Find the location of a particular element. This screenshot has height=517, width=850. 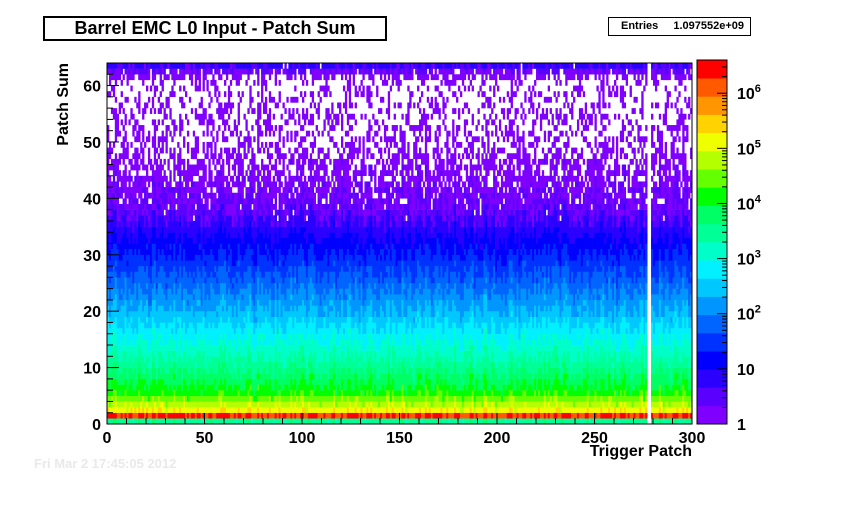

y-tick-label: 20 is located at coordinates (92, 312).